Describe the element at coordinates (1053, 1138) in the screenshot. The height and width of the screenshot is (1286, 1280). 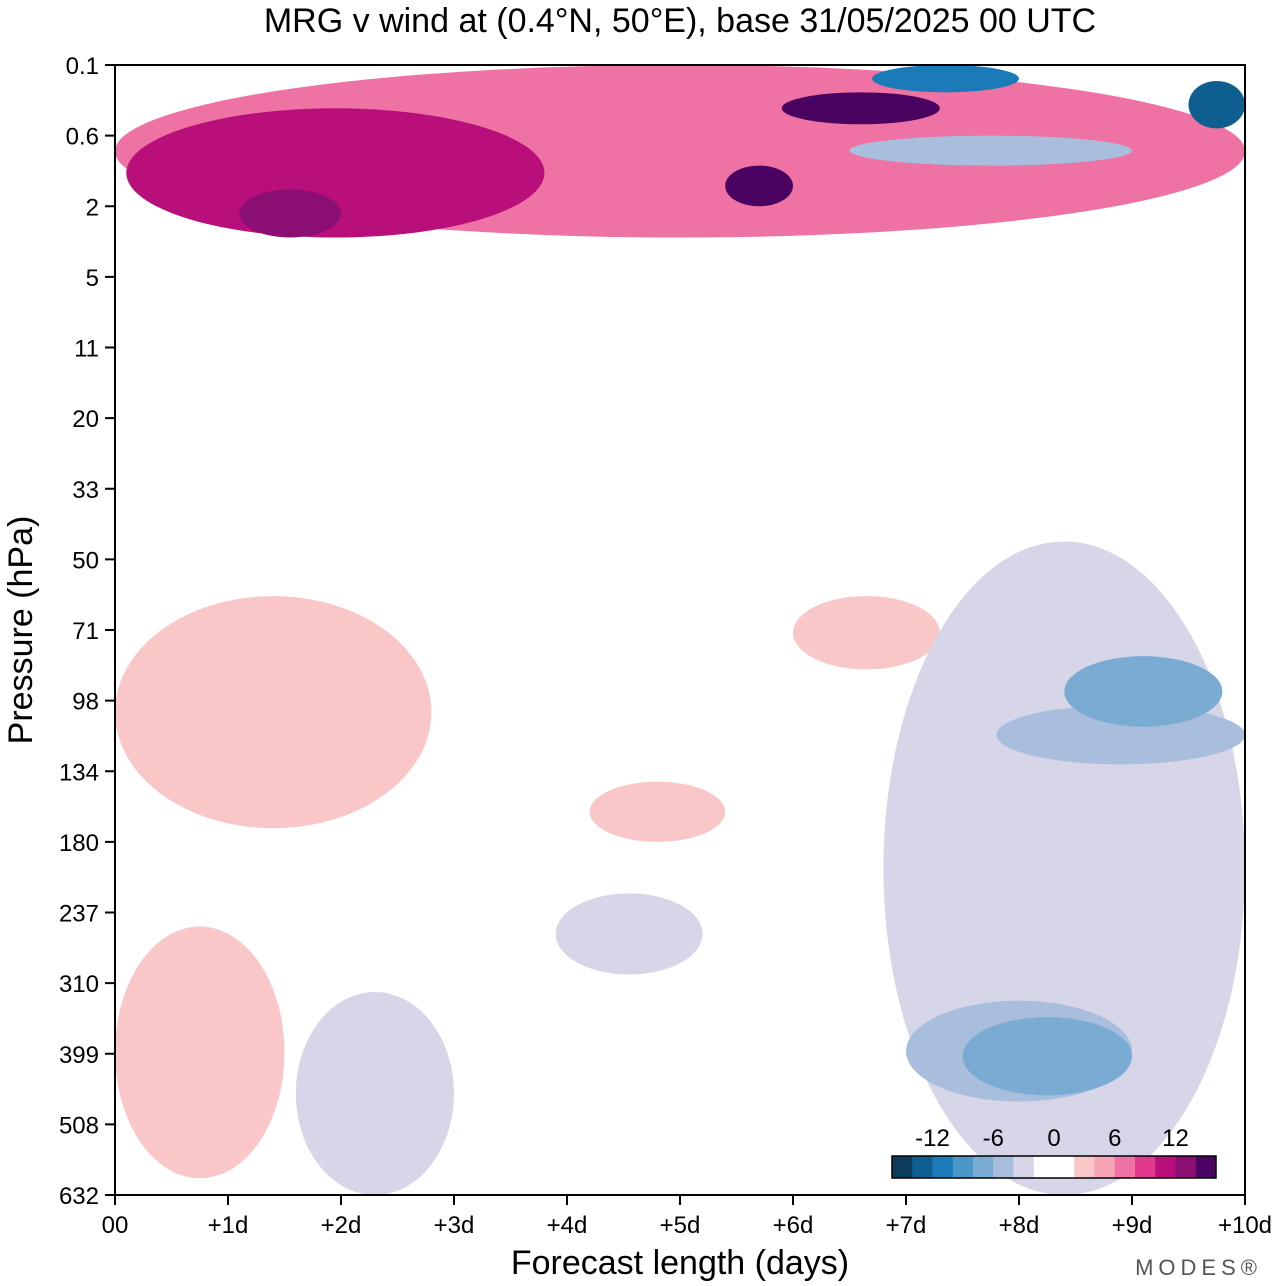
I see `colorbar-tick-label: 0` at that location.